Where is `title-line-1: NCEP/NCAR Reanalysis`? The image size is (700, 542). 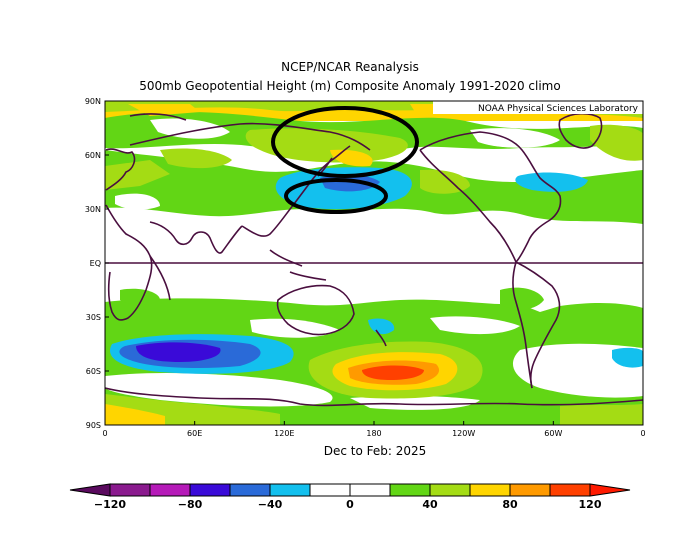 title-line-1: NCEP/NCAR Reanalysis is located at coordinates (350, 67).